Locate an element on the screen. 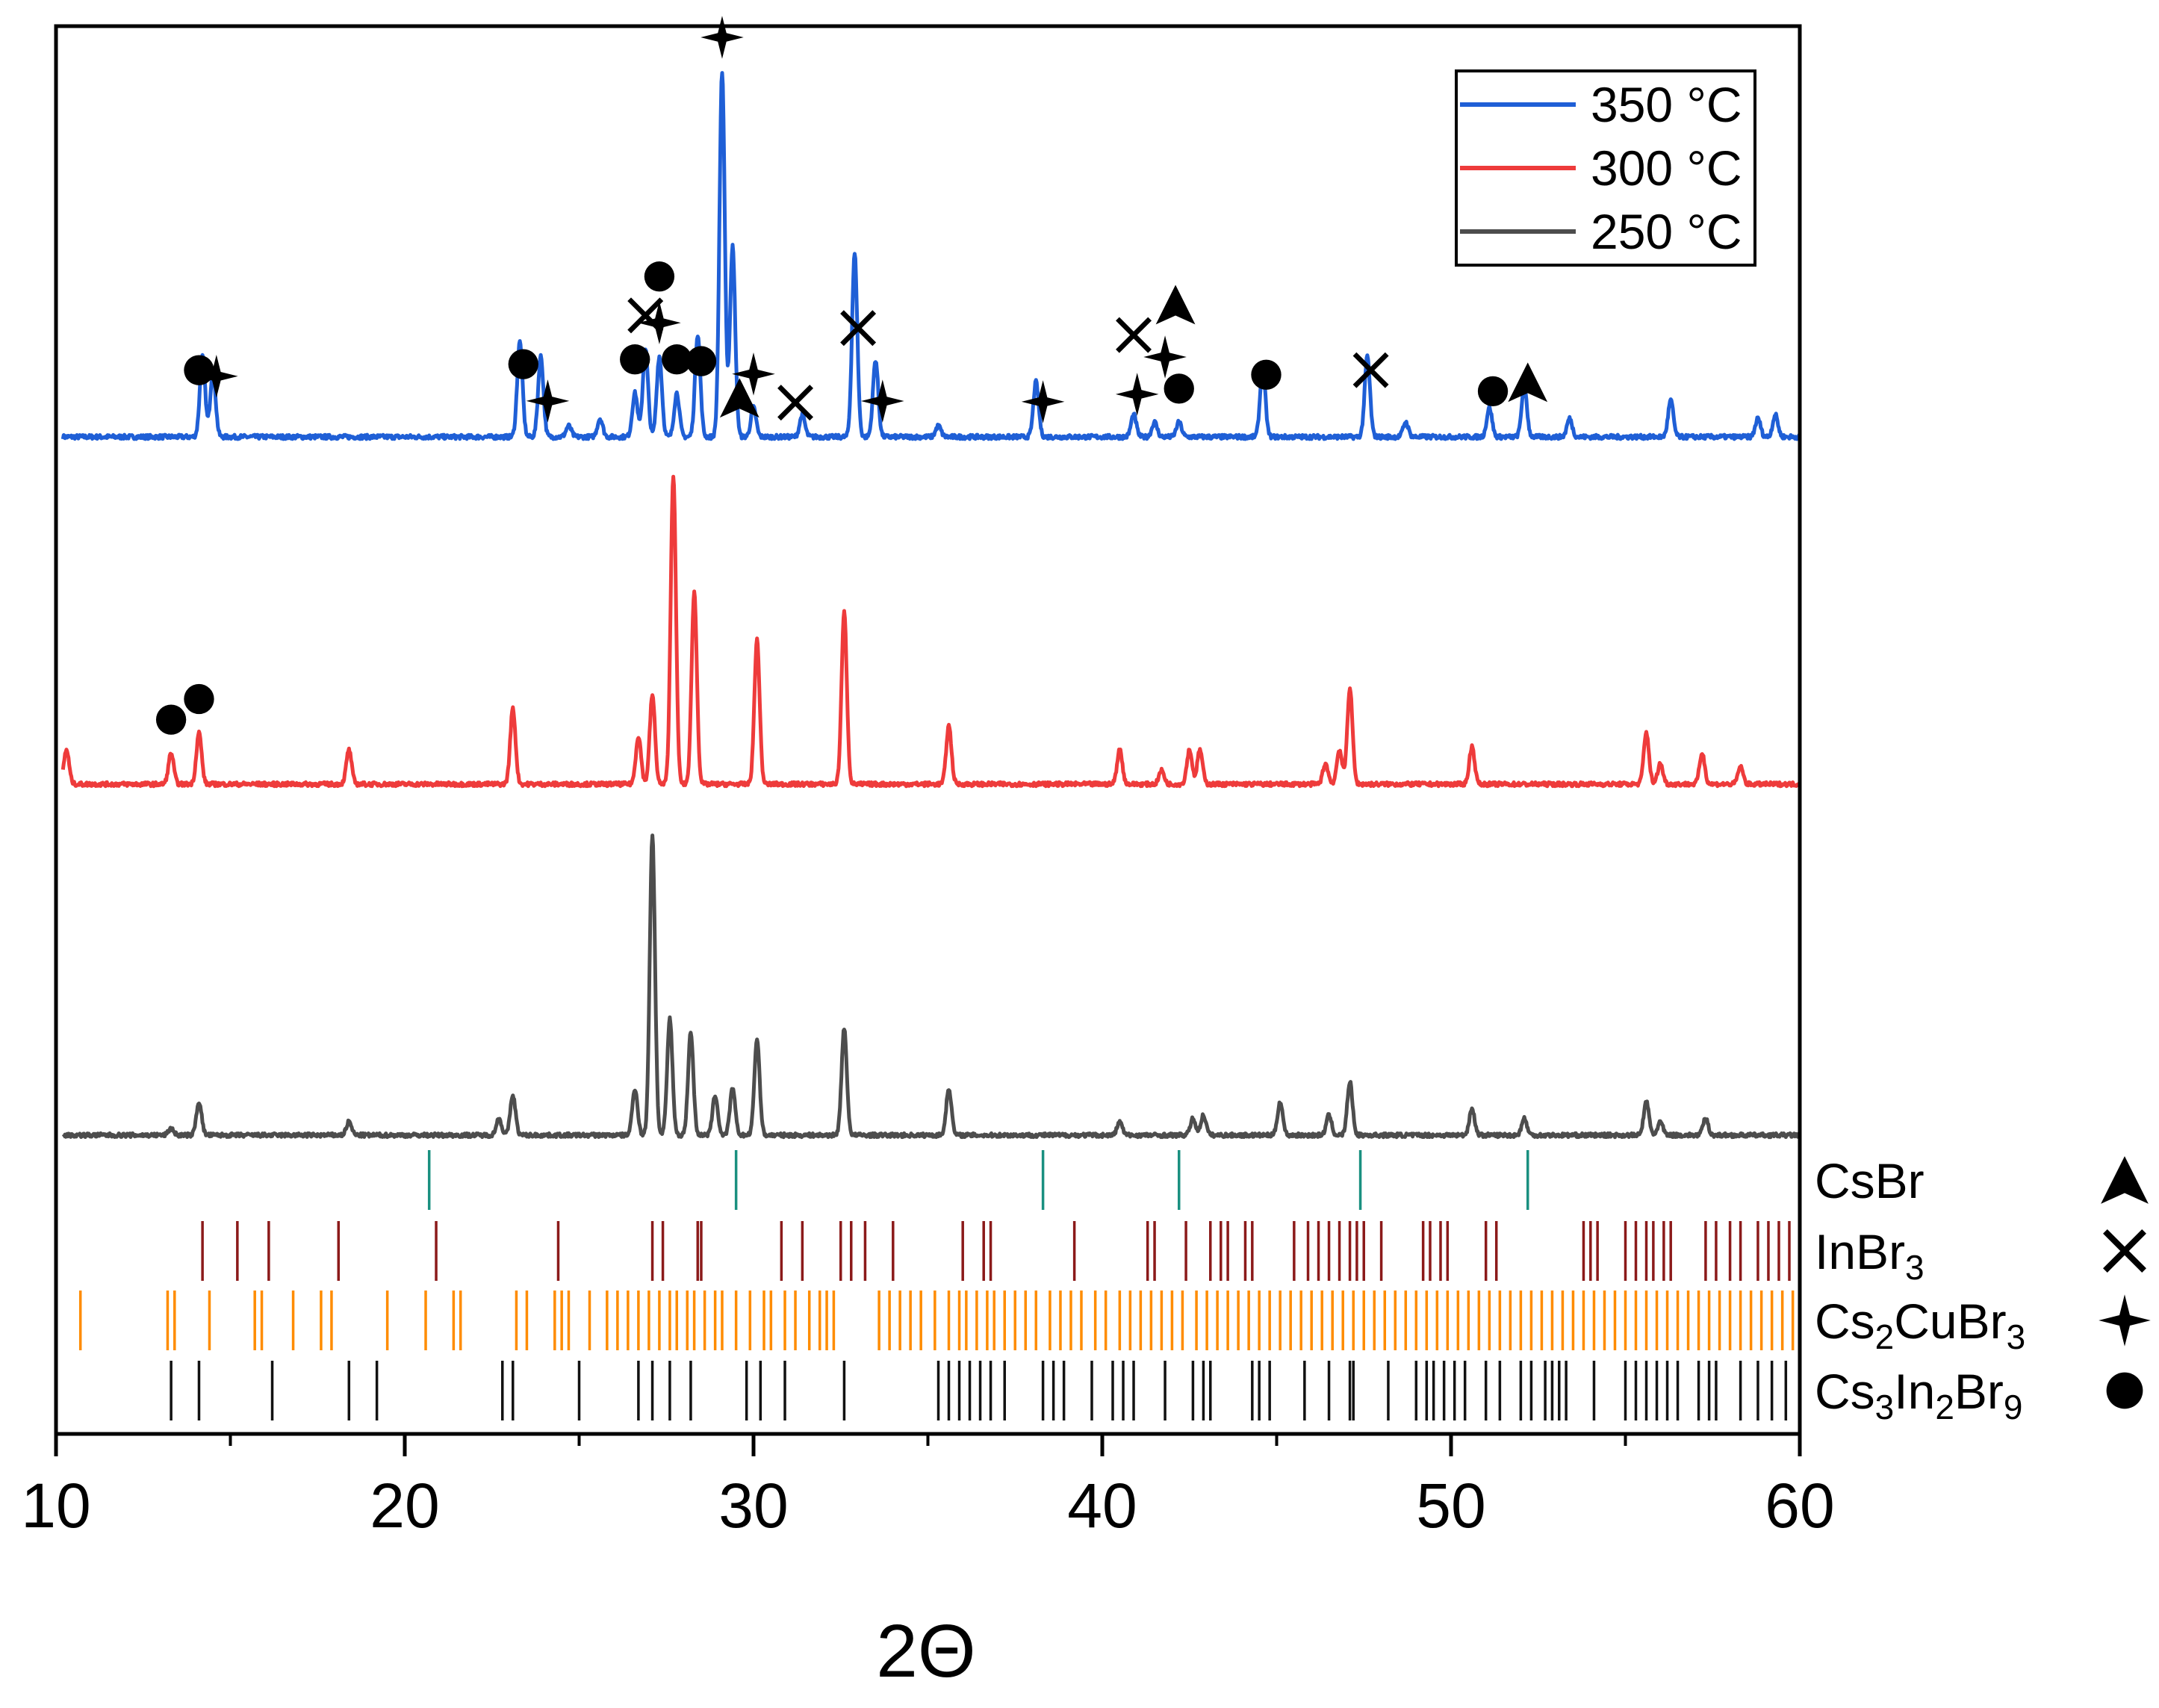 This screenshot has width=2159, height=1708. x-tick-label-40: 40 is located at coordinates (1102, 1506).